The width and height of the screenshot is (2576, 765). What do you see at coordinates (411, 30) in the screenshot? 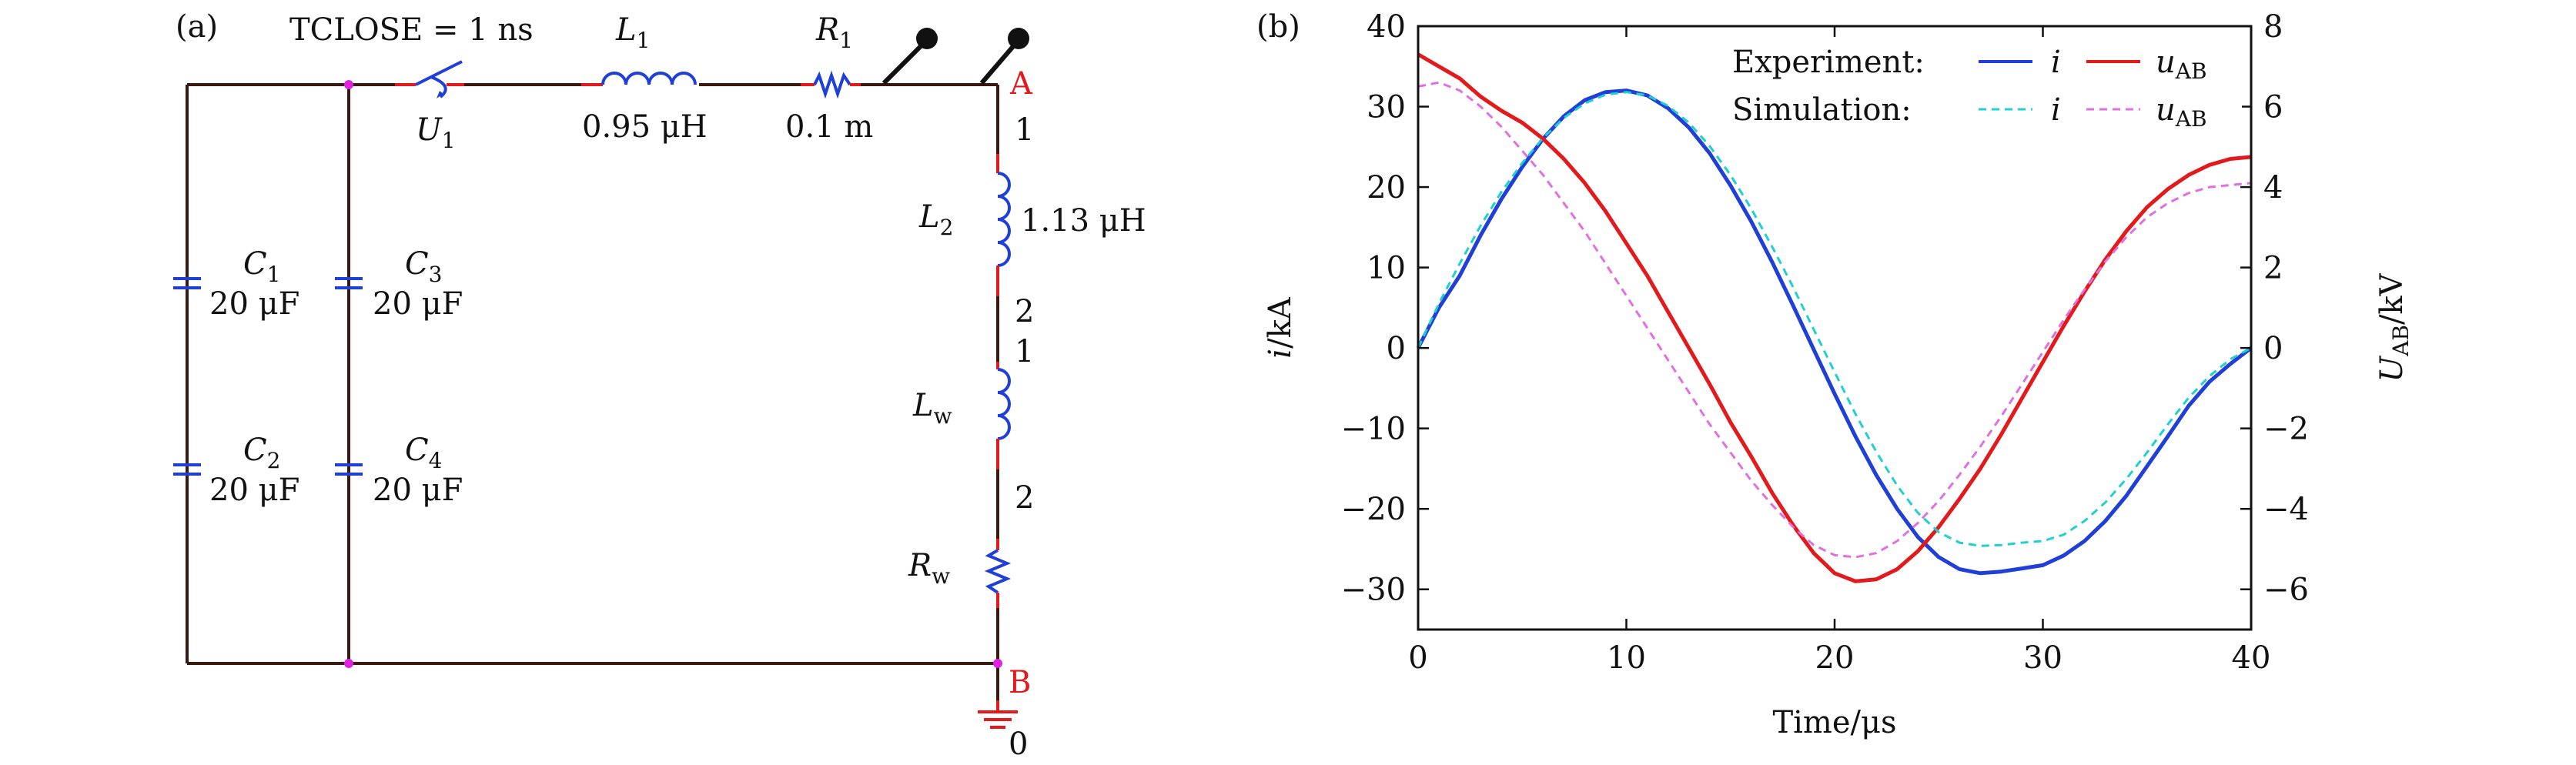
I see `switch-label: TCLOSE = 1 ns` at bounding box center [411, 30].